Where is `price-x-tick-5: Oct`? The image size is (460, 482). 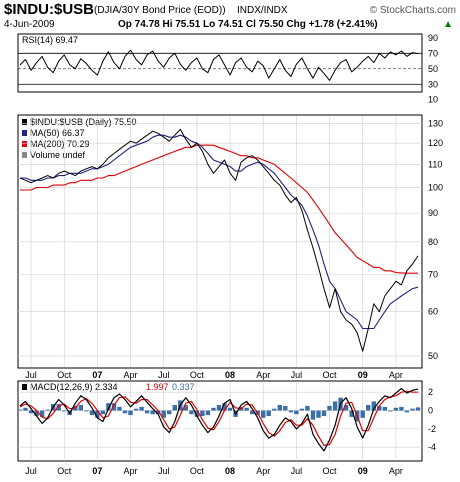
price-x-tick-5: Oct is located at coordinates (197, 375).